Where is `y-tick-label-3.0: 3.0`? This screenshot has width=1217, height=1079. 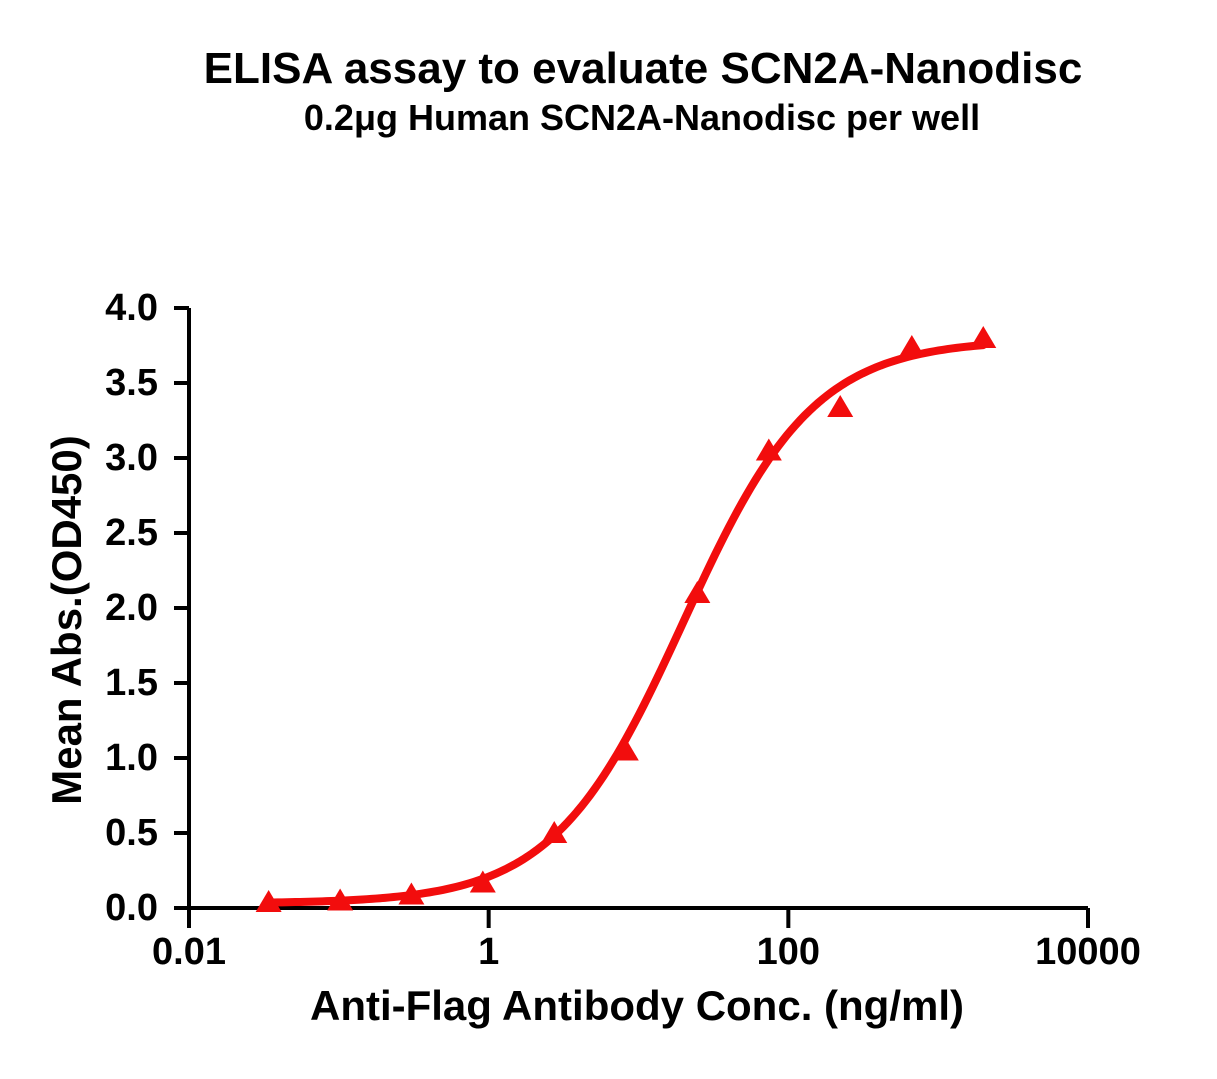
y-tick-label-3.0: 3.0 is located at coordinates (131, 458).